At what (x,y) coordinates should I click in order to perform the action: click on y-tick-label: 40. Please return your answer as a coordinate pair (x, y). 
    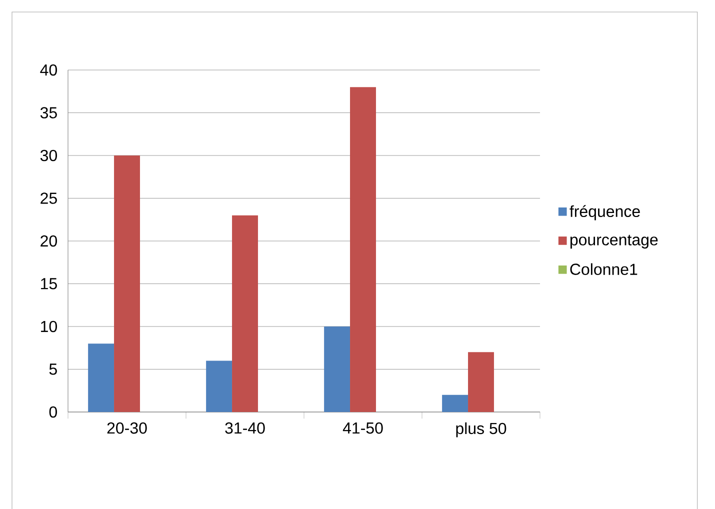
    Looking at the image, I should click on (48, 70).